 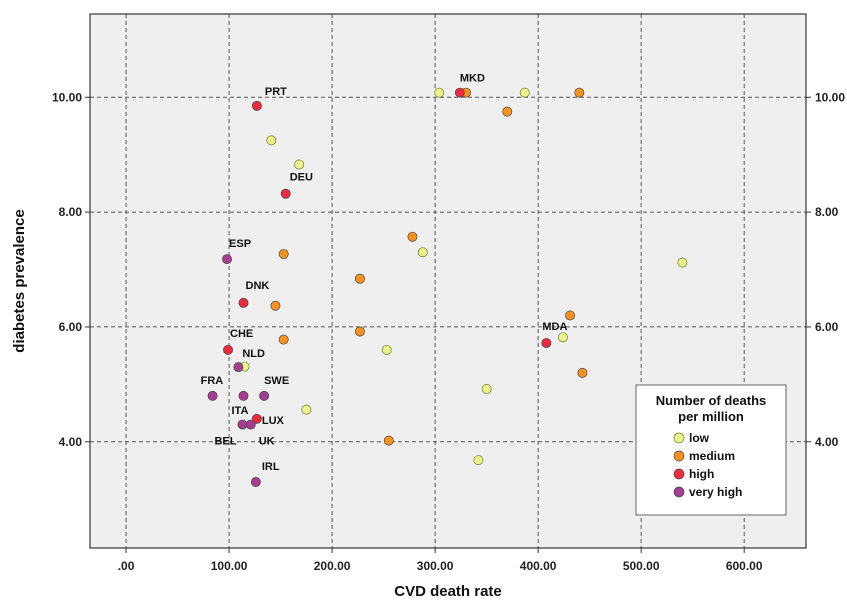 I want to click on right-y-tick-label: 8.00, so click(x=827, y=212).